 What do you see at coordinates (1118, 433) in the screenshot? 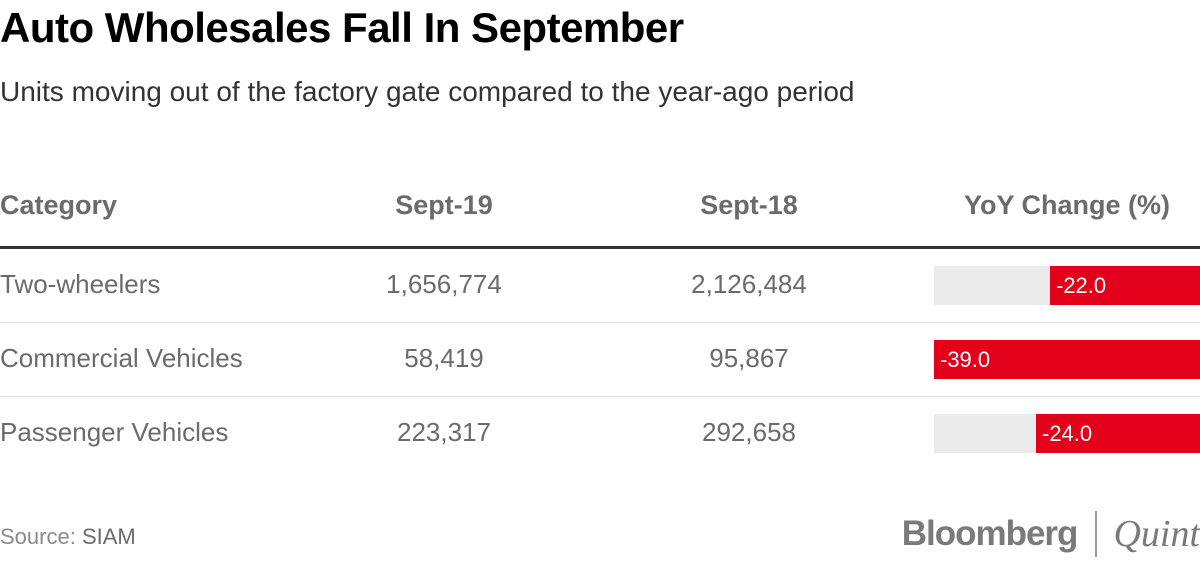
I see `yoy-bar: -24.0` at bounding box center [1118, 433].